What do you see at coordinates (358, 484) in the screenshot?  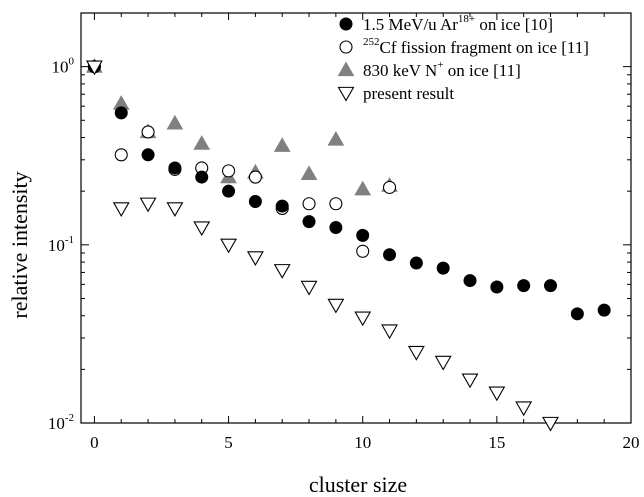 I see `x-axis-label: cluster size` at bounding box center [358, 484].